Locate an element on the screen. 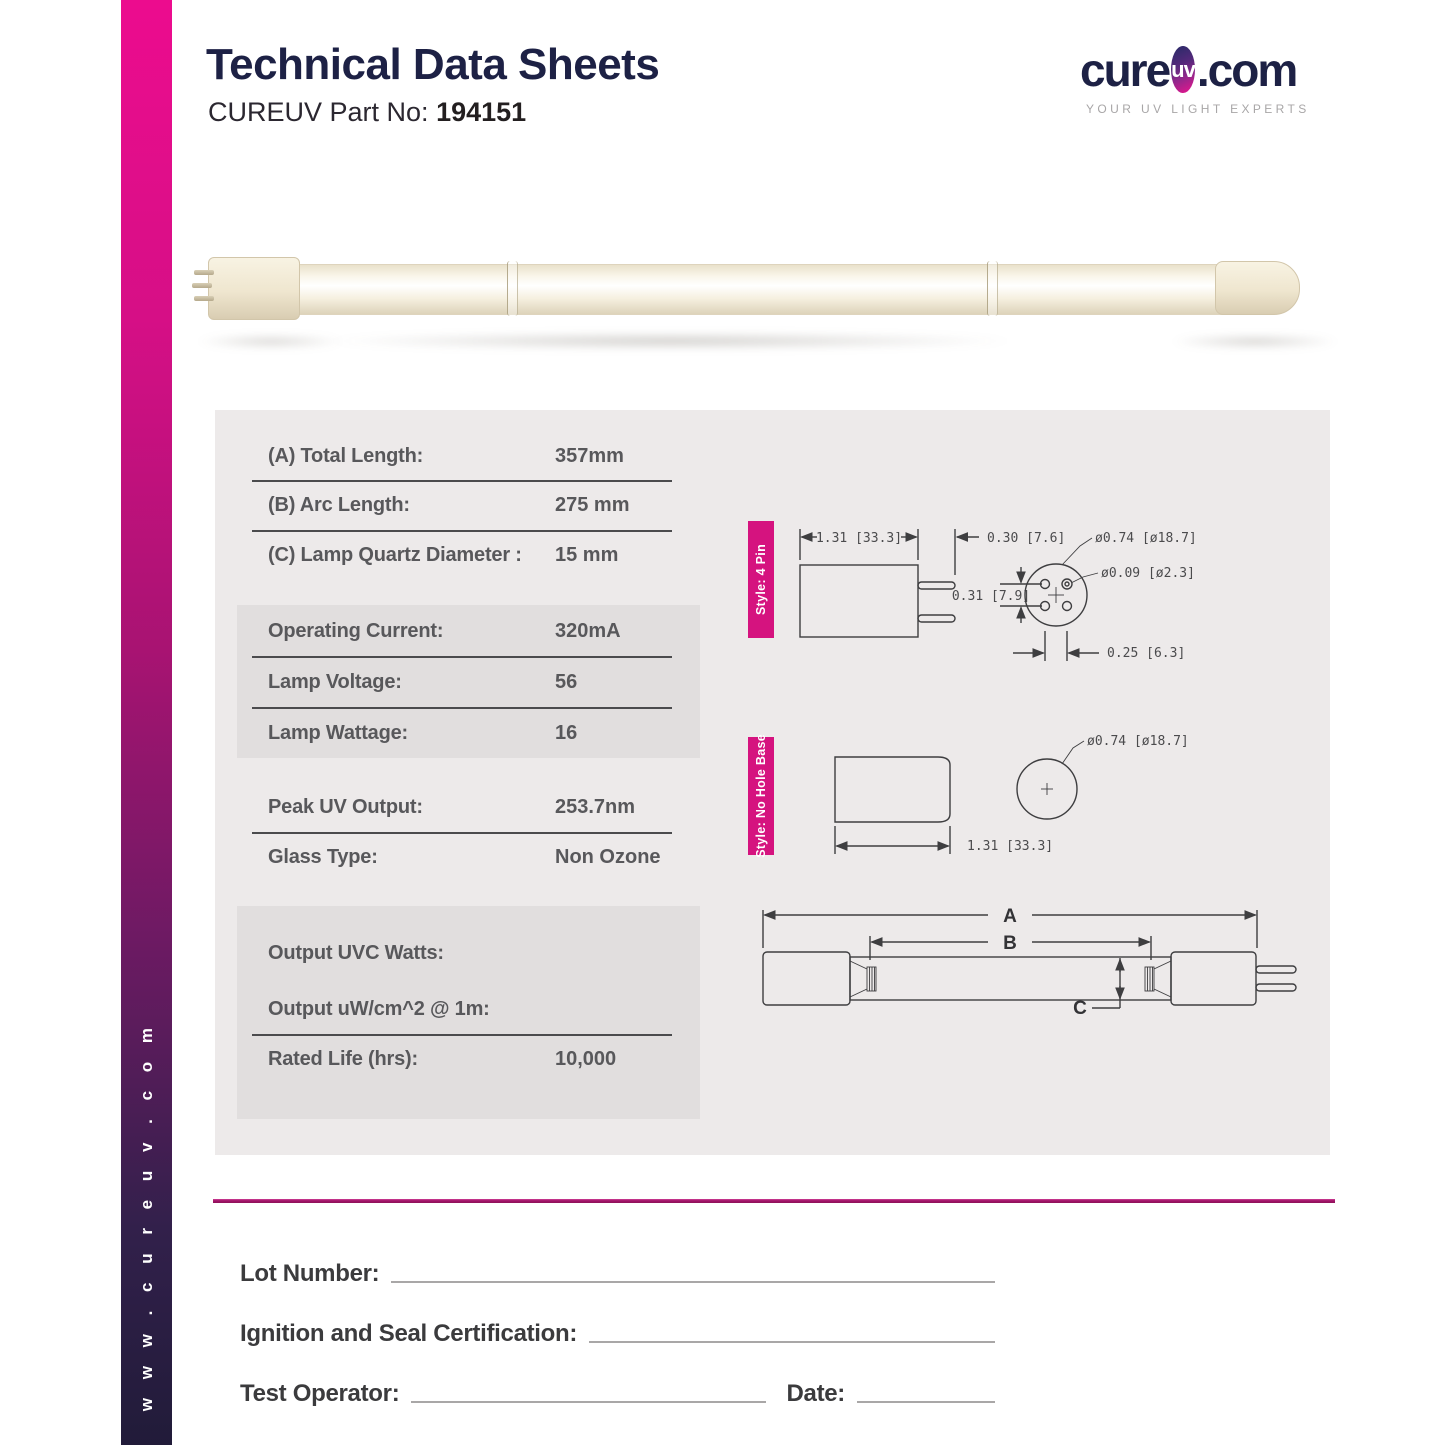  test-operator-row: Test Operator: Date: is located at coordinates (617, 1387).